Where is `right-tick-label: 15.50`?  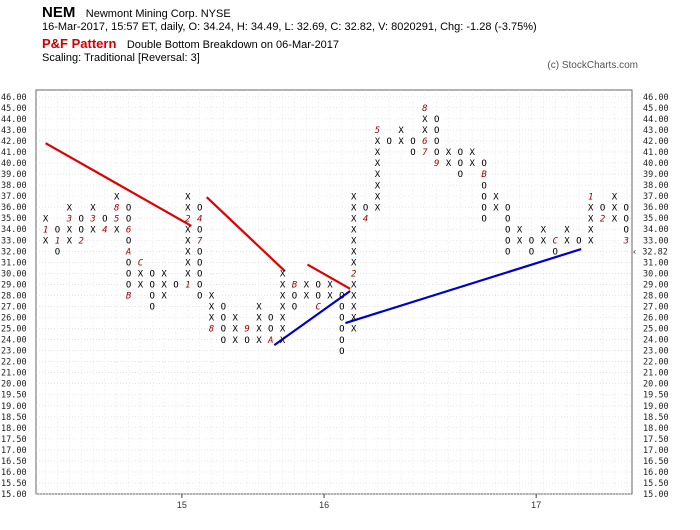
right-tick-label: 15.50 is located at coordinates (656, 484).